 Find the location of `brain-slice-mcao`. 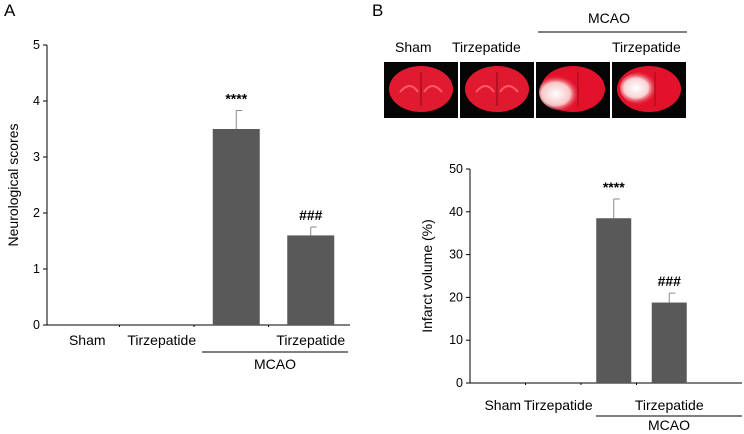

brain-slice-mcao is located at coordinates (573, 90).